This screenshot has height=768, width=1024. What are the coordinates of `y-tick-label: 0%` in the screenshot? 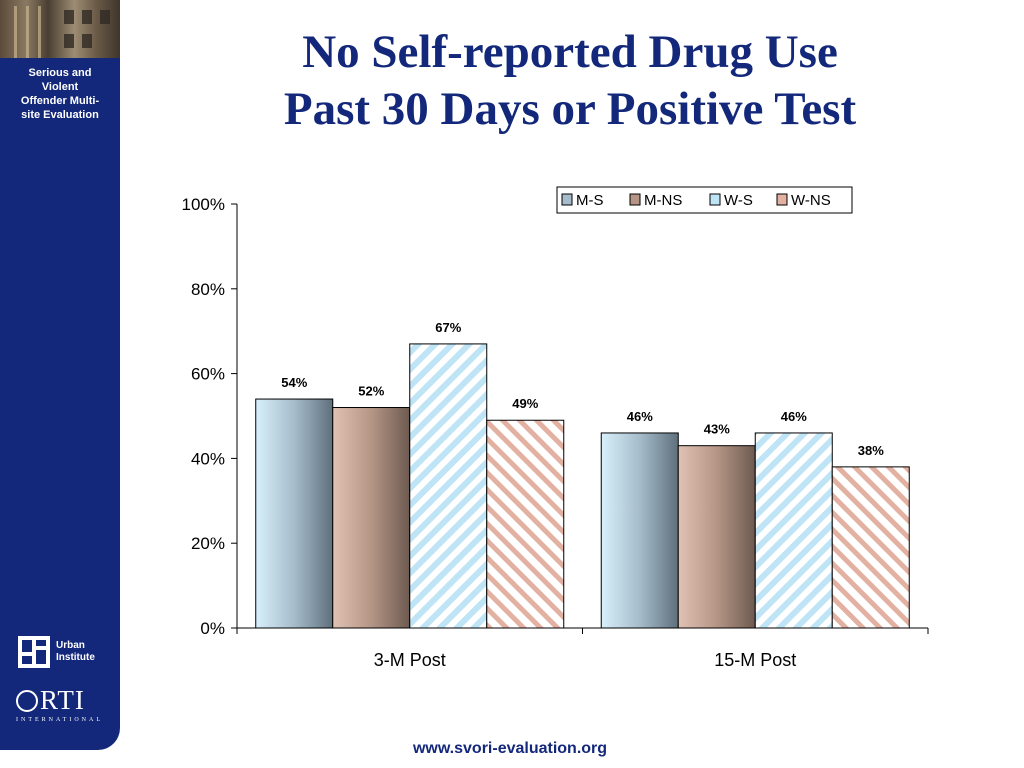 It's located at (212, 628).